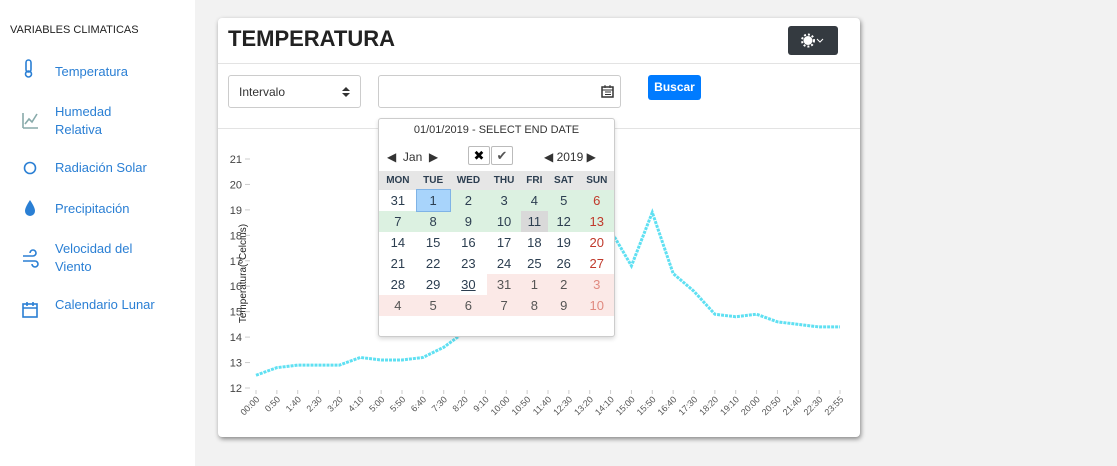 This screenshot has width=1117, height=466. I want to click on day: 29, so click(433, 284).